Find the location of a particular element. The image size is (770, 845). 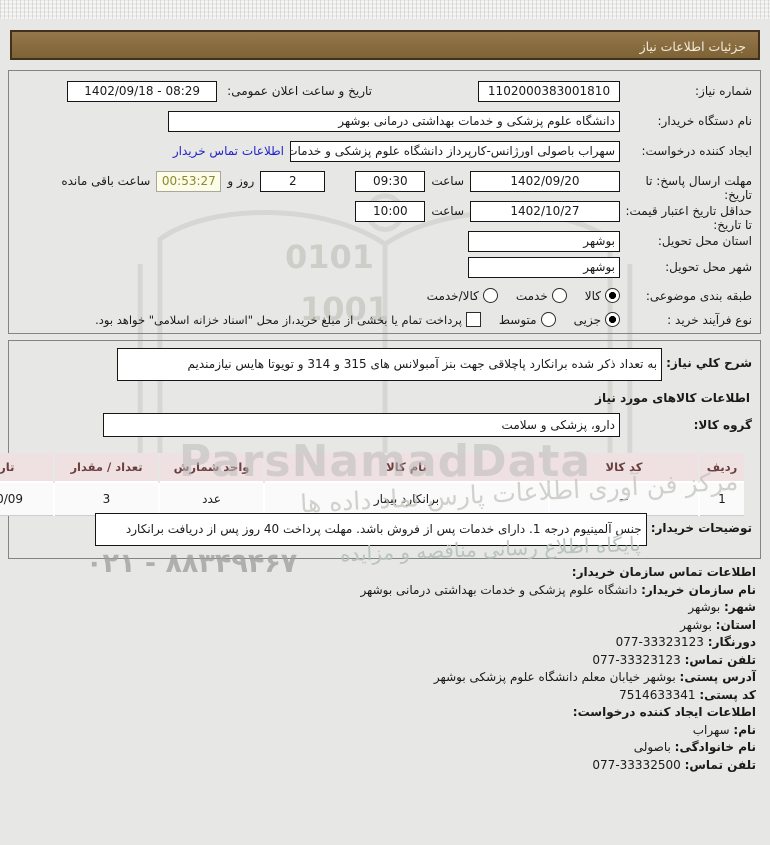

contact-line: استان: بوشهر is located at coordinates (718, 624).